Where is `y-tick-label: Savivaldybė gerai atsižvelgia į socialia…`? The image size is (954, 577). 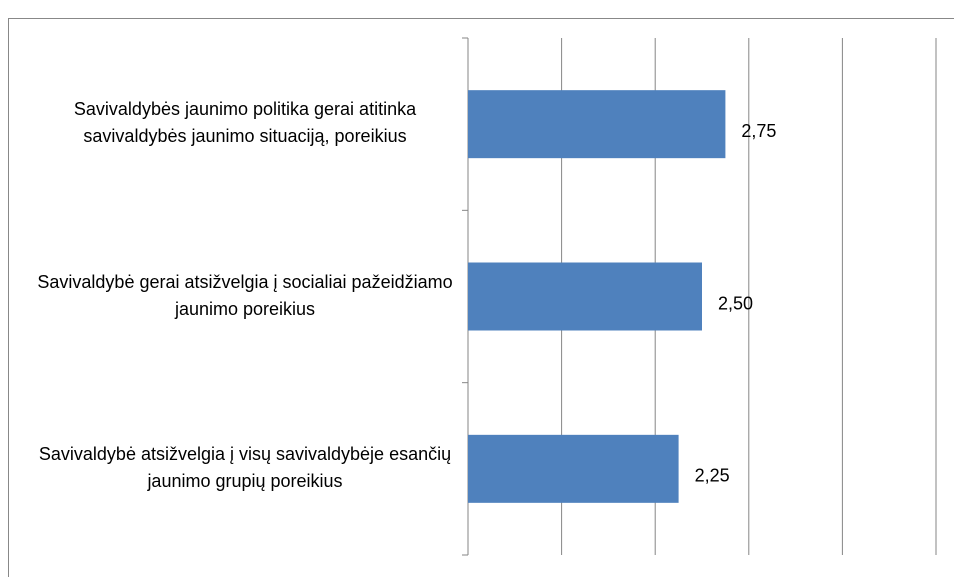 y-tick-label: Savivaldybė gerai atsižvelgia į socialia… is located at coordinates (245, 295).